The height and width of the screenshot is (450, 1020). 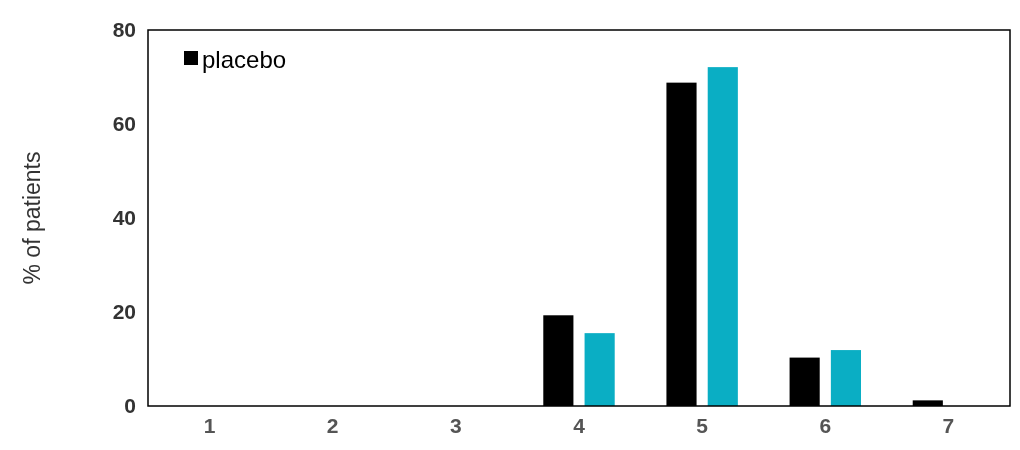 What do you see at coordinates (130, 406) in the screenshot?
I see `y-tick-label: 0` at bounding box center [130, 406].